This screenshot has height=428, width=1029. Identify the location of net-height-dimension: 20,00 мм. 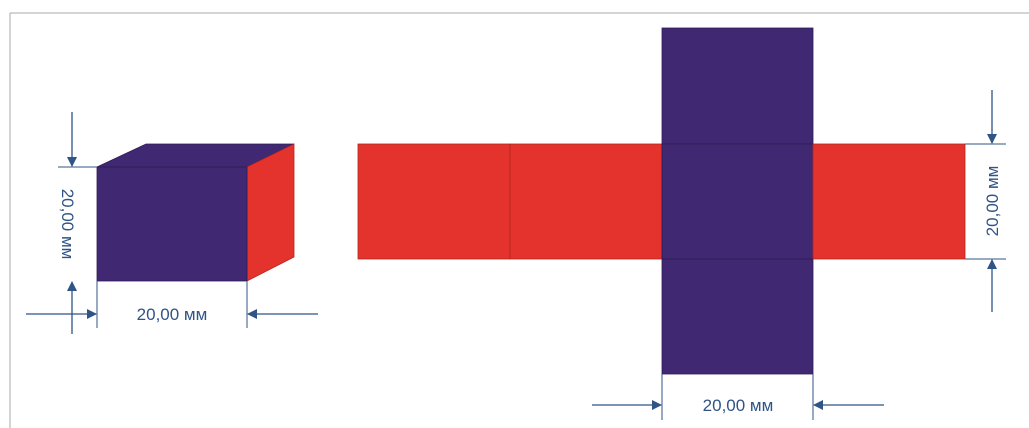
(985, 201).